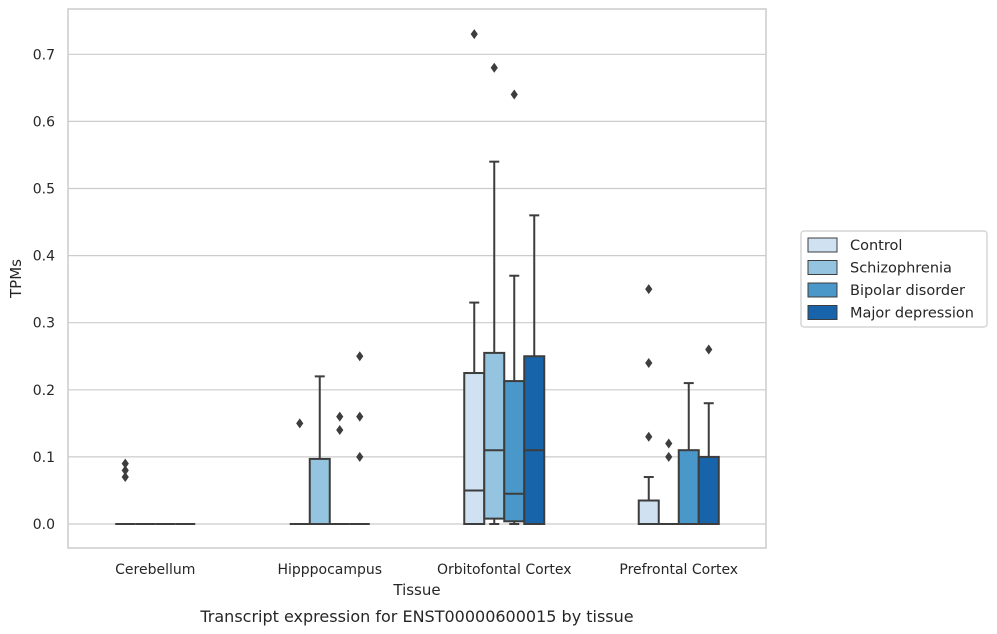 The image size is (997, 634). I want to click on y-tick-label: 0.2, so click(44, 391).